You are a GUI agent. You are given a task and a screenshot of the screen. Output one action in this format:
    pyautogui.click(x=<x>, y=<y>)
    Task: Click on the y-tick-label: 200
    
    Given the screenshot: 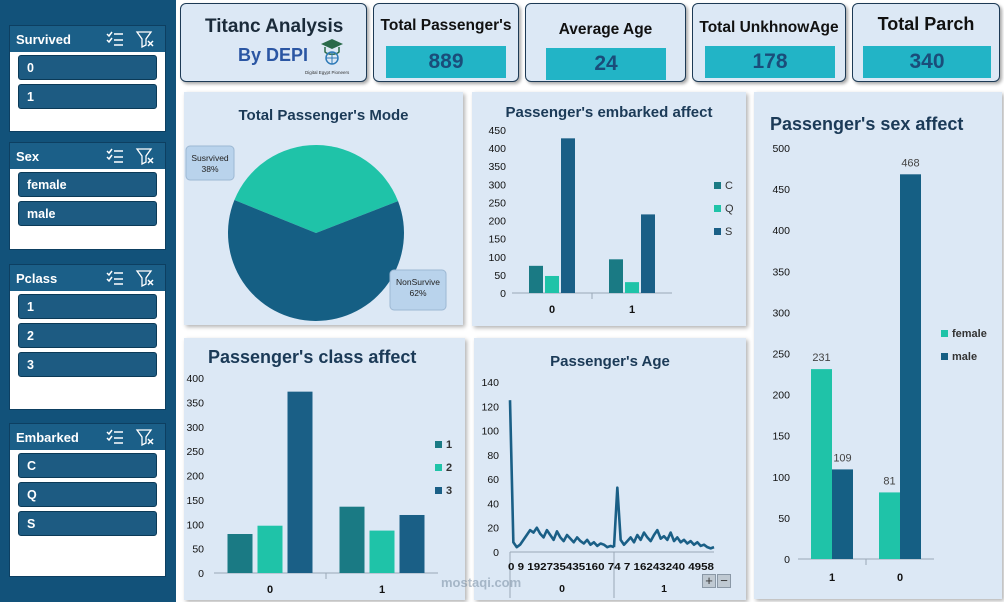 What is the action you would take?
    pyautogui.click(x=195, y=477)
    